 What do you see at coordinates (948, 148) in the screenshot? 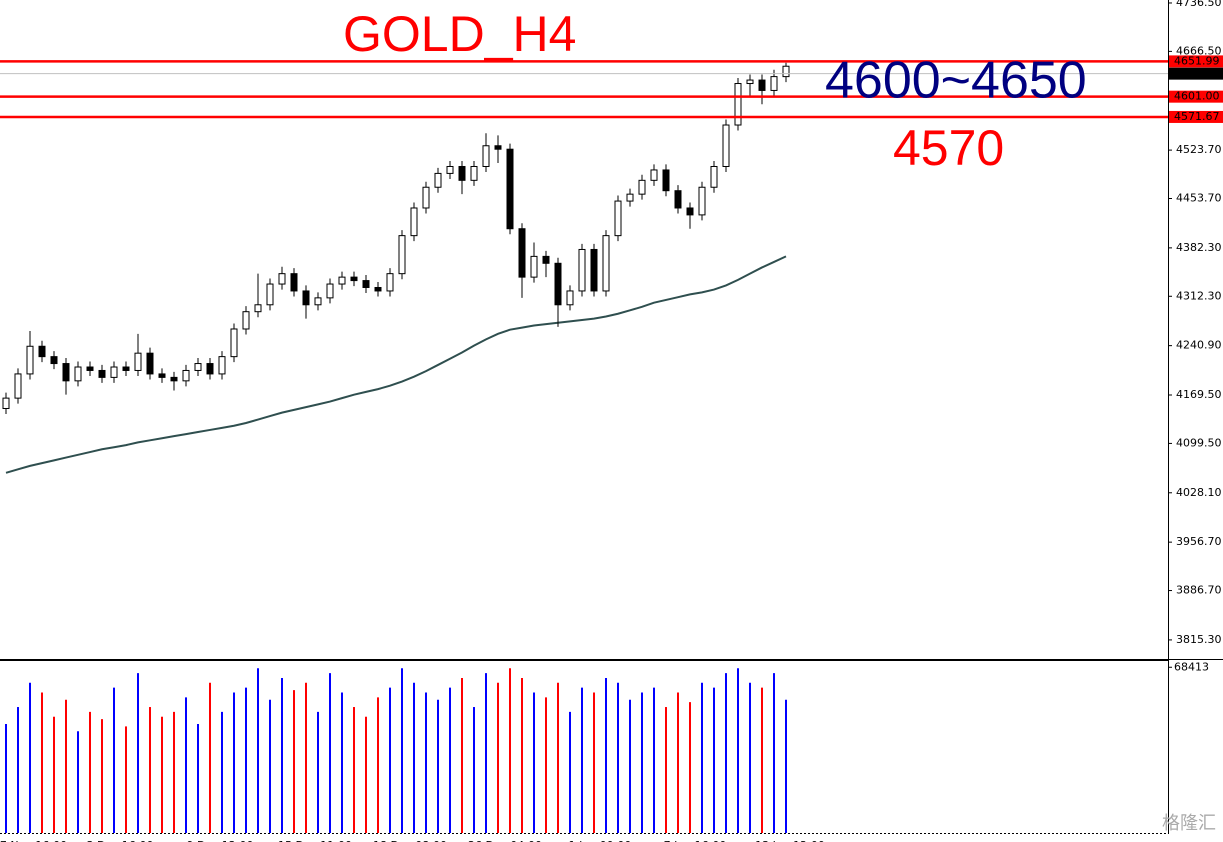
I see `annotation: 4570` at bounding box center [948, 148].